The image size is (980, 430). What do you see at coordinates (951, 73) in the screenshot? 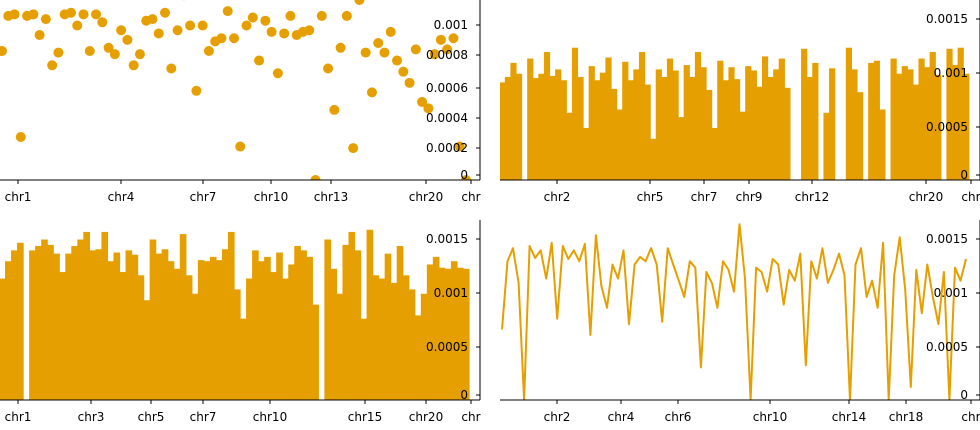
I see `y-tick-label: 0.001` at bounding box center [951, 73].